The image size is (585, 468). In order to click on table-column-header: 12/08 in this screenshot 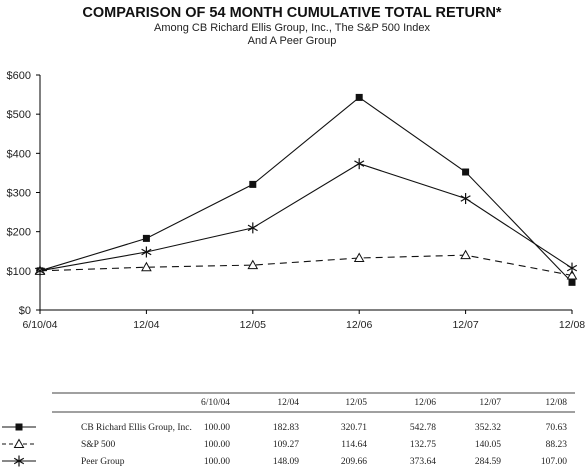, I will do `click(556, 403)`.